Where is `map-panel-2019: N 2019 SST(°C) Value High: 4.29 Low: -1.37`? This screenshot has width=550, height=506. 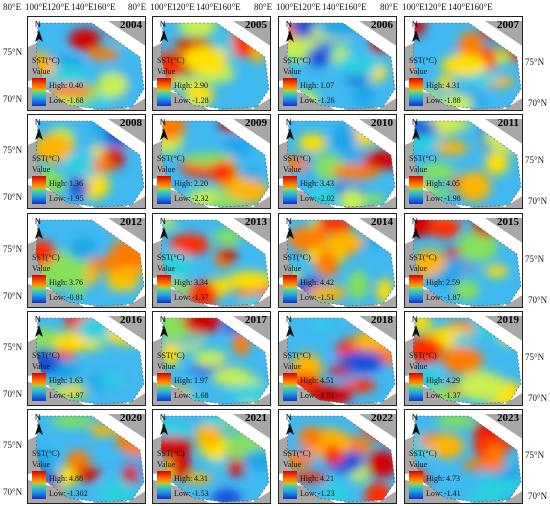 map-panel-2019: N 2019 SST(°C) Value High: 4.29 Low: -1.37 is located at coordinates (463, 358).